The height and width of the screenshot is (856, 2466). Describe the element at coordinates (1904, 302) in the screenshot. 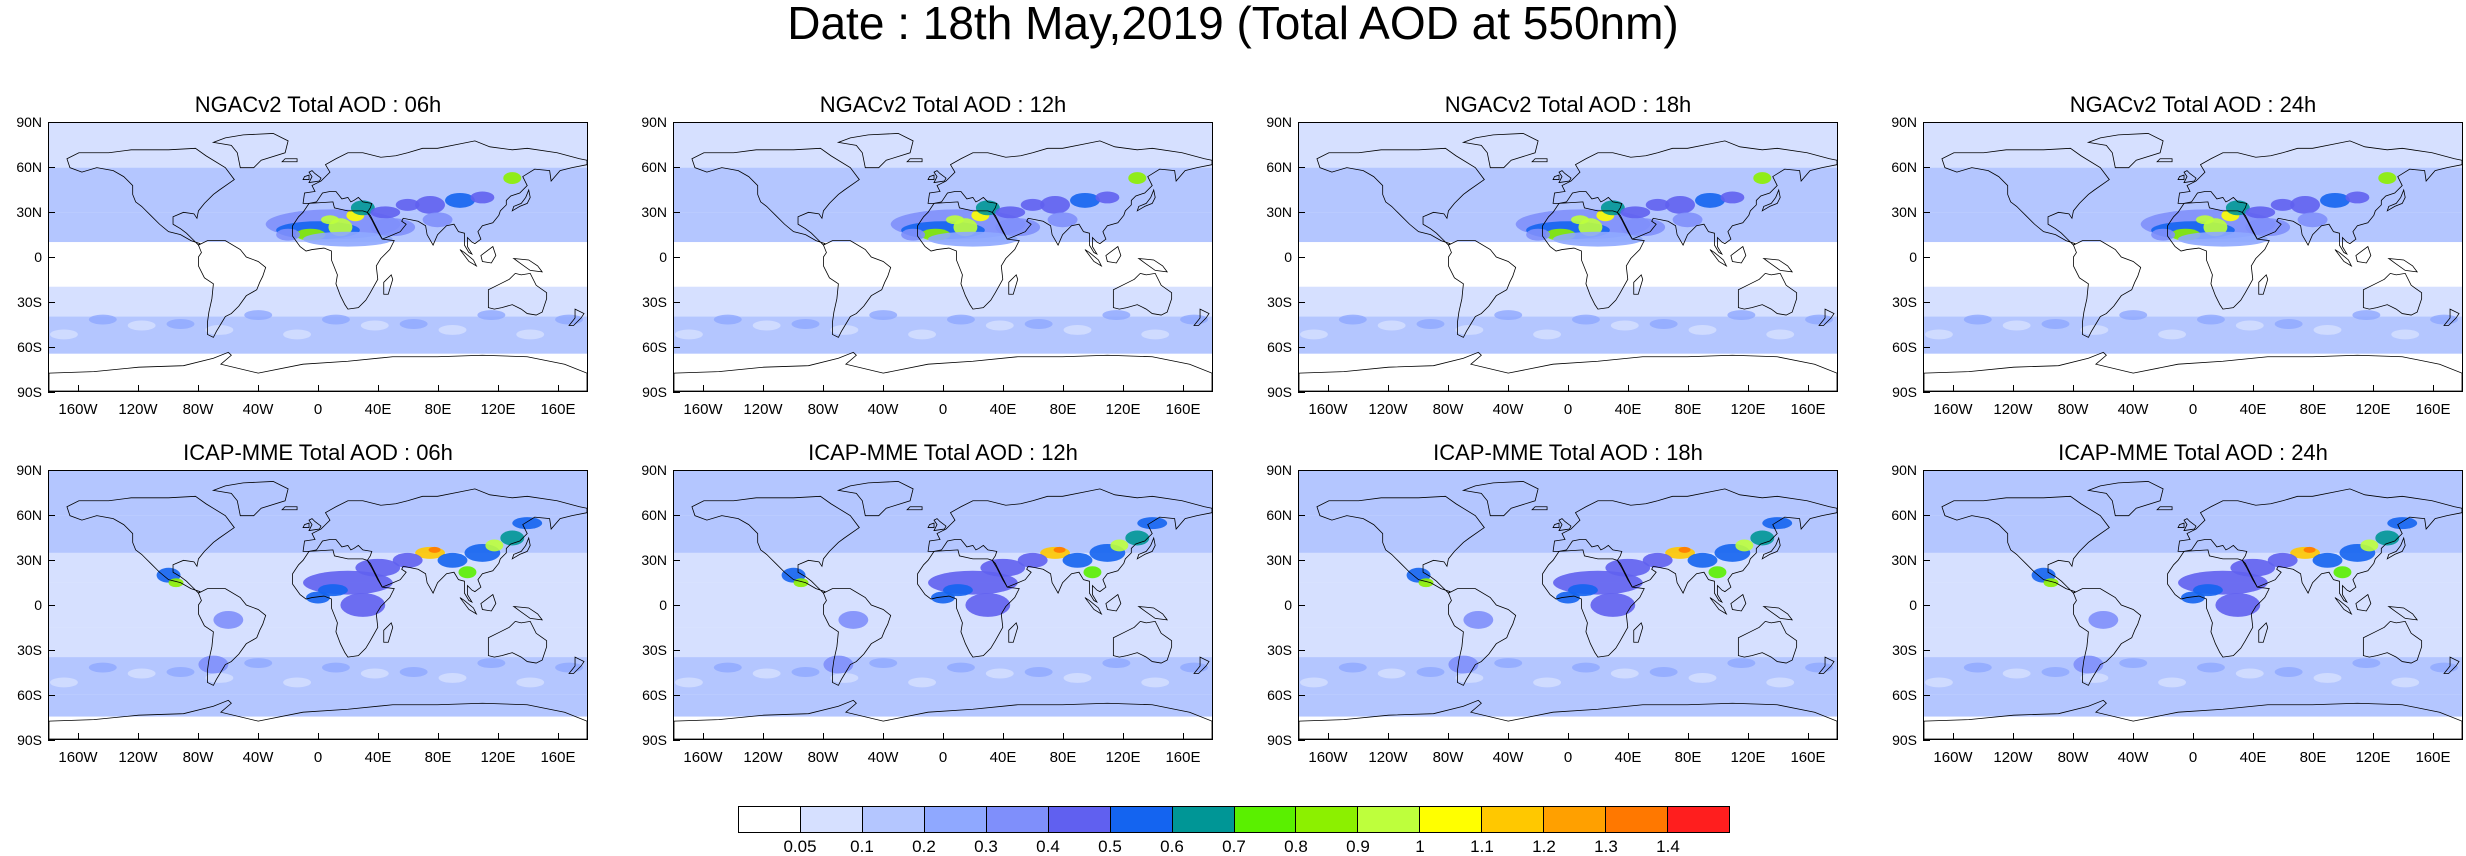

I see `latitude-label: 30S` at that location.